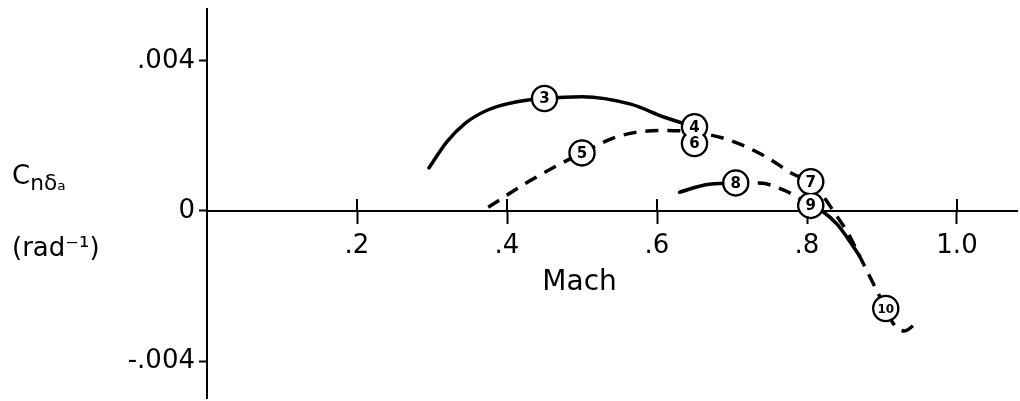  Describe the element at coordinates (810, 205) in the screenshot. I see `annotation: 9` at that location.